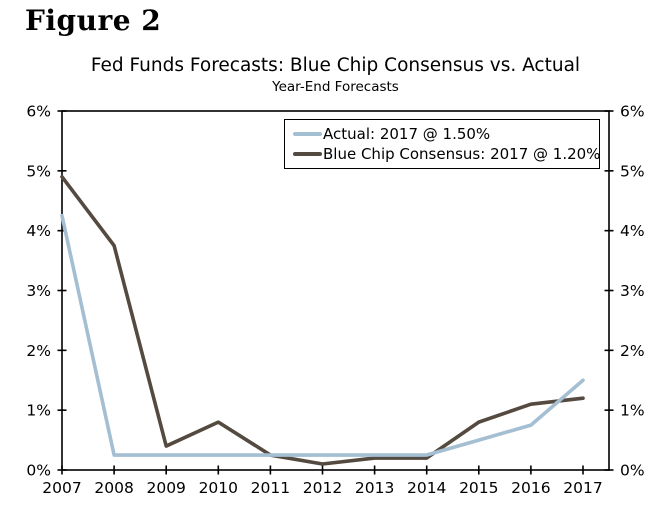 Image resolution: width=663 pixels, height=519 pixels. What do you see at coordinates (530, 488) in the screenshot?
I see `x-axis-label: 2016` at bounding box center [530, 488].